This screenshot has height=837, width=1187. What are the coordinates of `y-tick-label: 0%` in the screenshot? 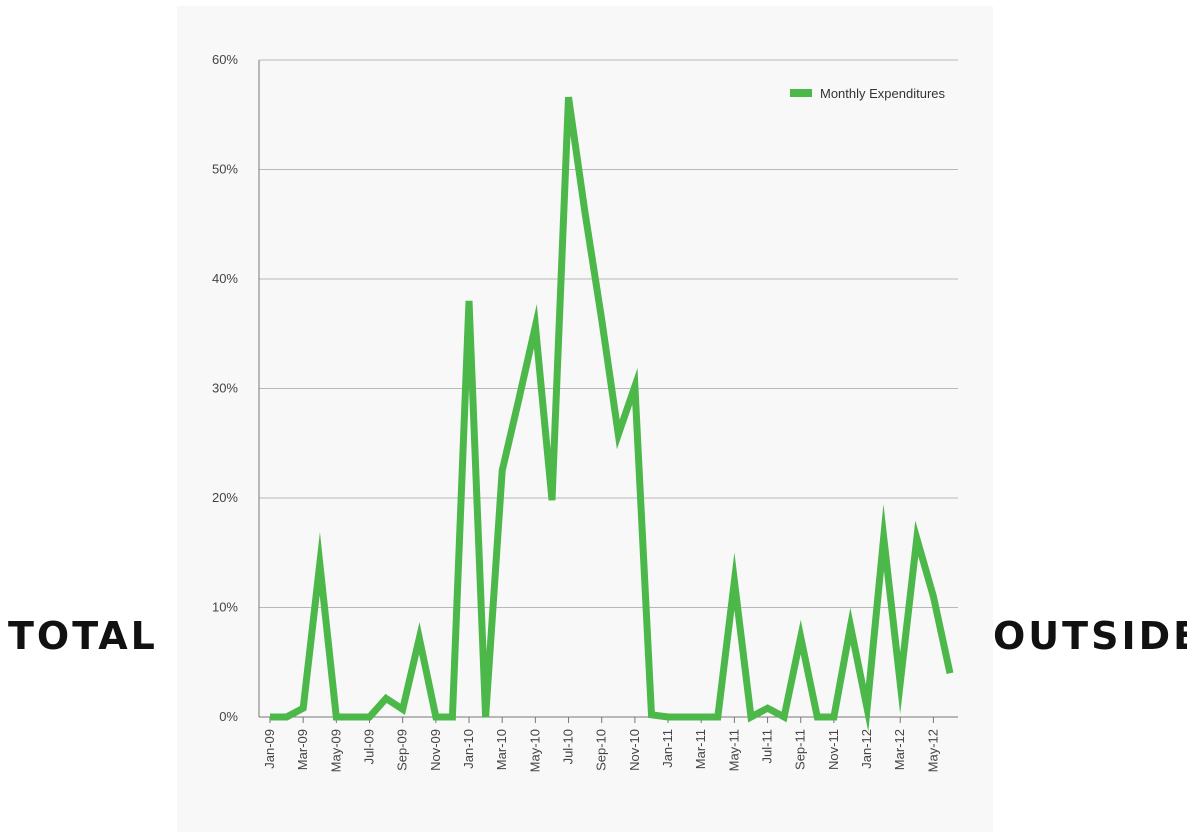 It's located at (228, 716).